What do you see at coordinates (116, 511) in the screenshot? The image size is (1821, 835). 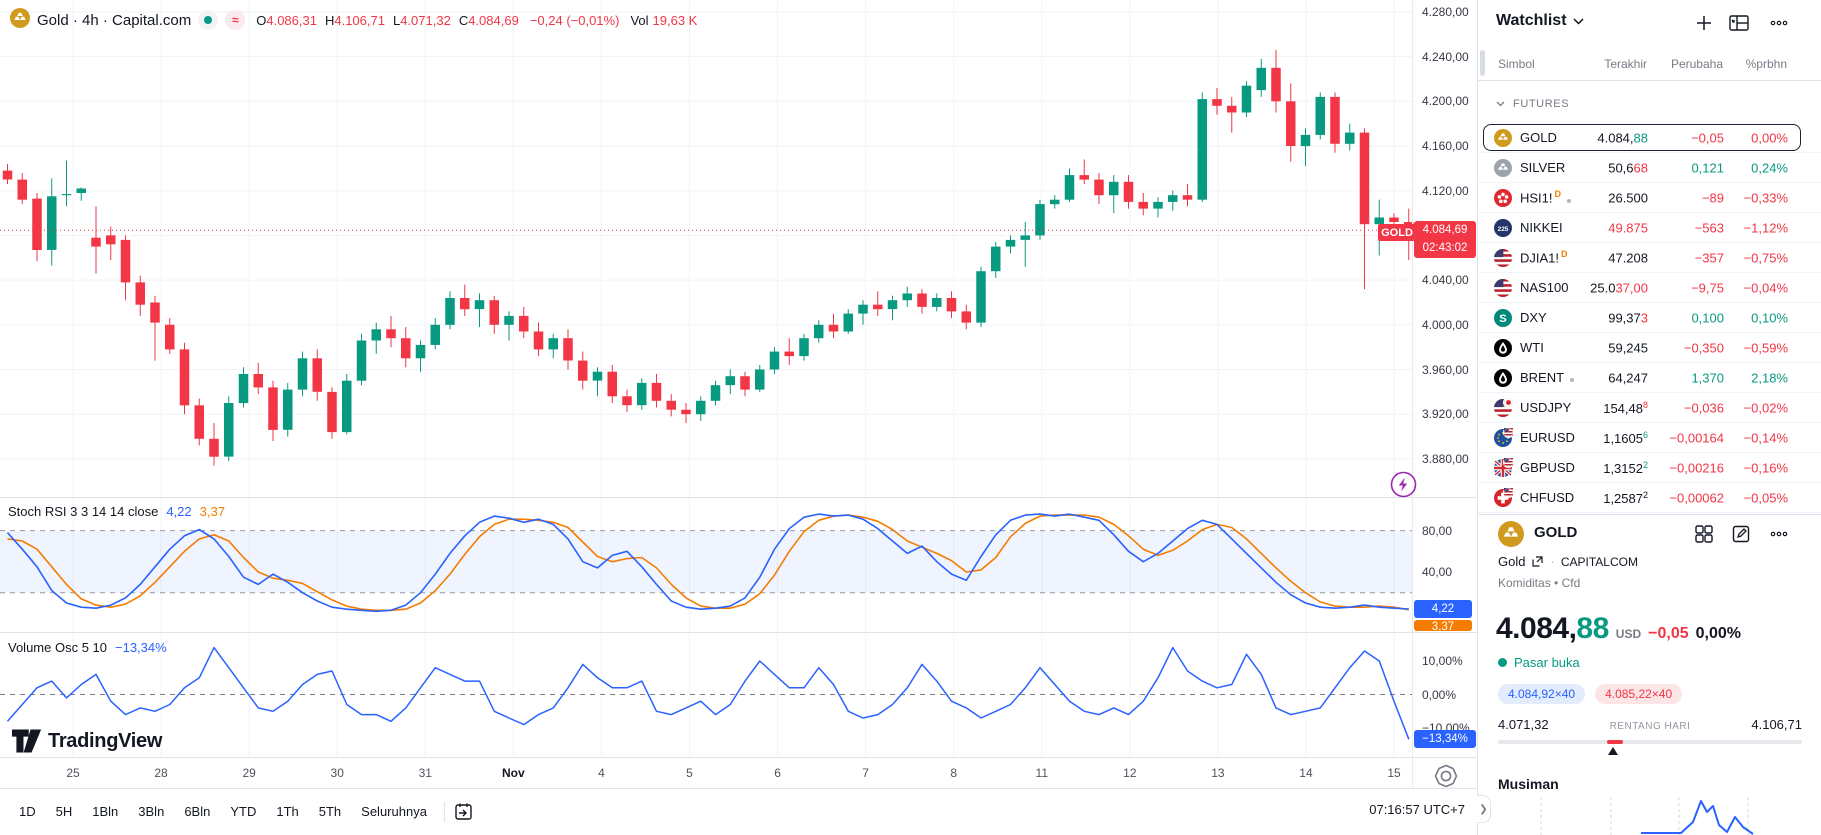 I see `stoch-rsi-legend: Stoch RSI 3 3 14 14 close 4,22 3,37` at bounding box center [116, 511].